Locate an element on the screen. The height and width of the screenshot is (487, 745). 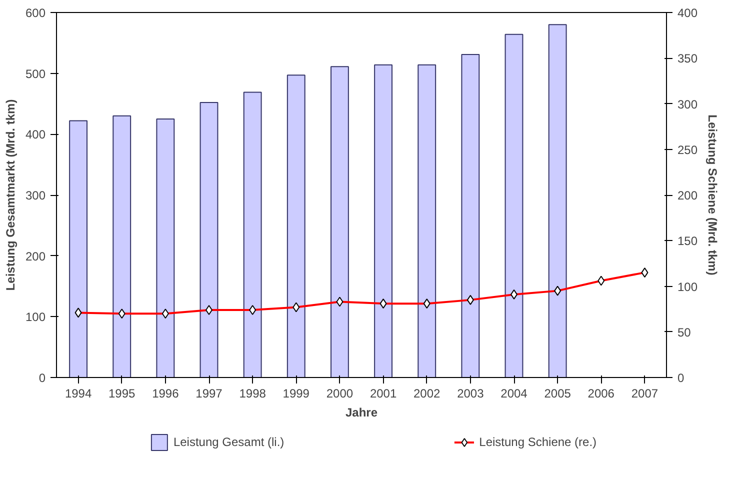
x-tick-label: 2004 is located at coordinates (514, 393).